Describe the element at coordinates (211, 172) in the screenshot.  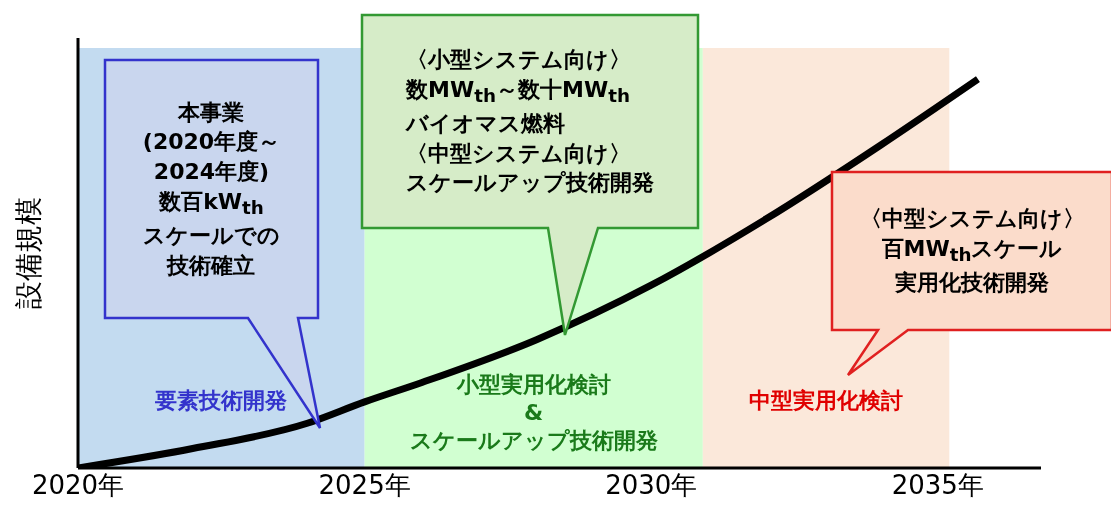
I see `annotation: 2024年度)` at that location.